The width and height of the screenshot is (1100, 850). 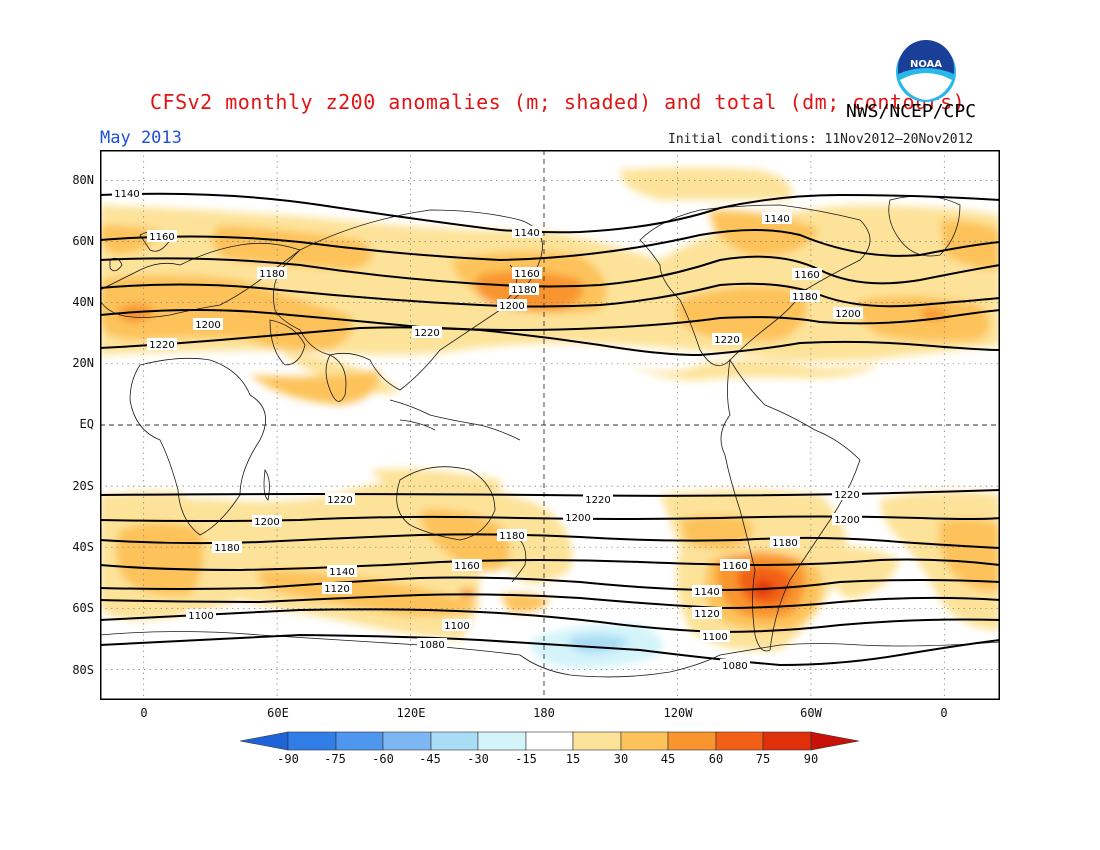 What do you see at coordinates (668, 759) in the screenshot?
I see `colorbar-label: 45` at bounding box center [668, 759].